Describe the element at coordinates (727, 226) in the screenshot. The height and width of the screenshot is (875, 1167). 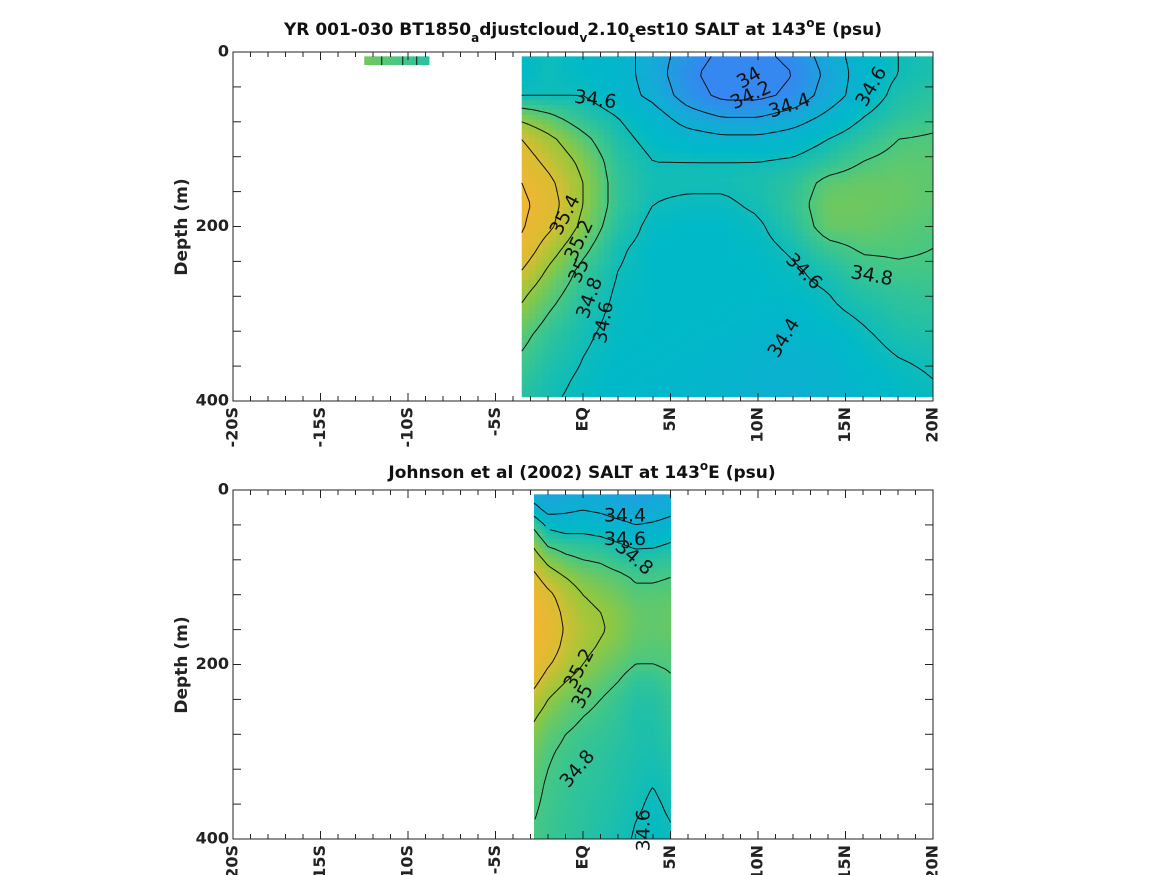
I see `top-contour-lines` at that location.